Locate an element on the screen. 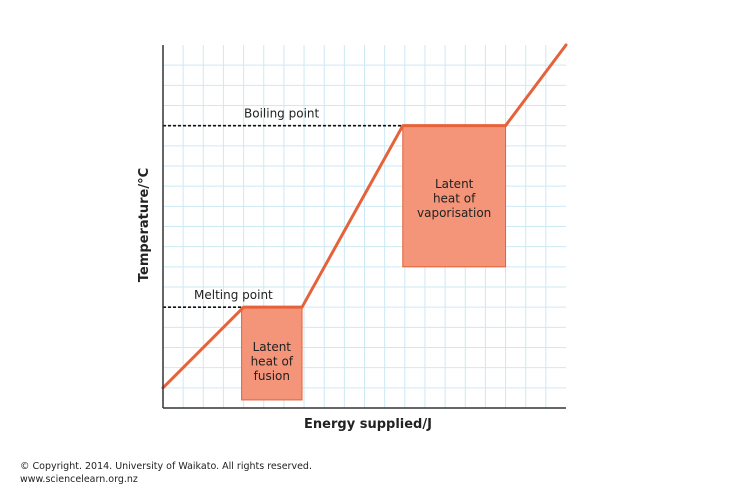 The image size is (750, 500). latent-heat-of-fusion-box is located at coordinates (272, 353).